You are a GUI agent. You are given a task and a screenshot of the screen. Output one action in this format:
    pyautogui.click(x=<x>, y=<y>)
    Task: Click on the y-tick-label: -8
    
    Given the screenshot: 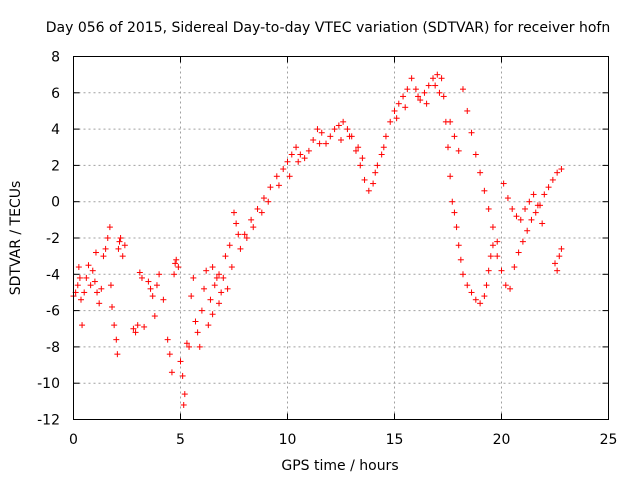 What is the action you would take?
    pyautogui.click(x=53, y=348)
    